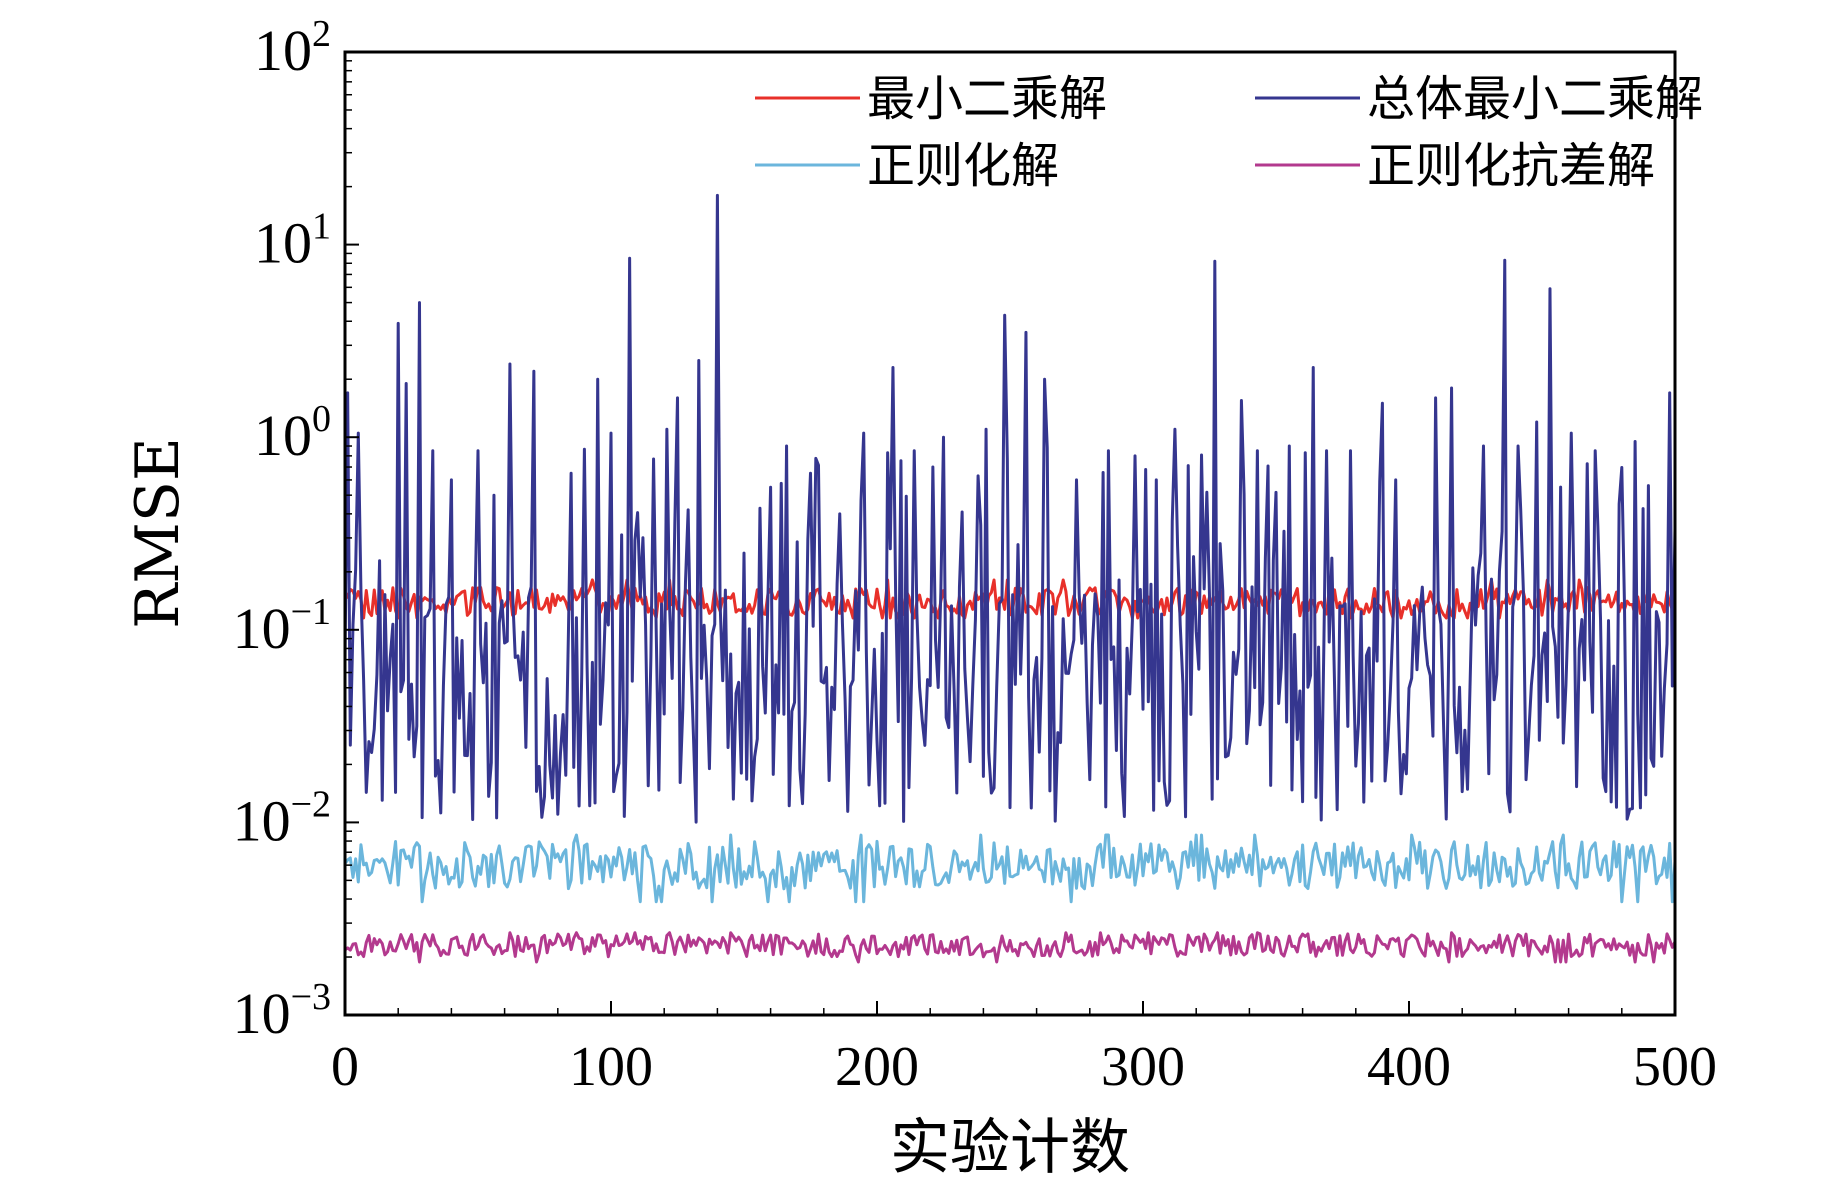 The width and height of the screenshot is (1843, 1181). I want to click on legend-label-least-squares: 最小二乘解, so click(987, 99).